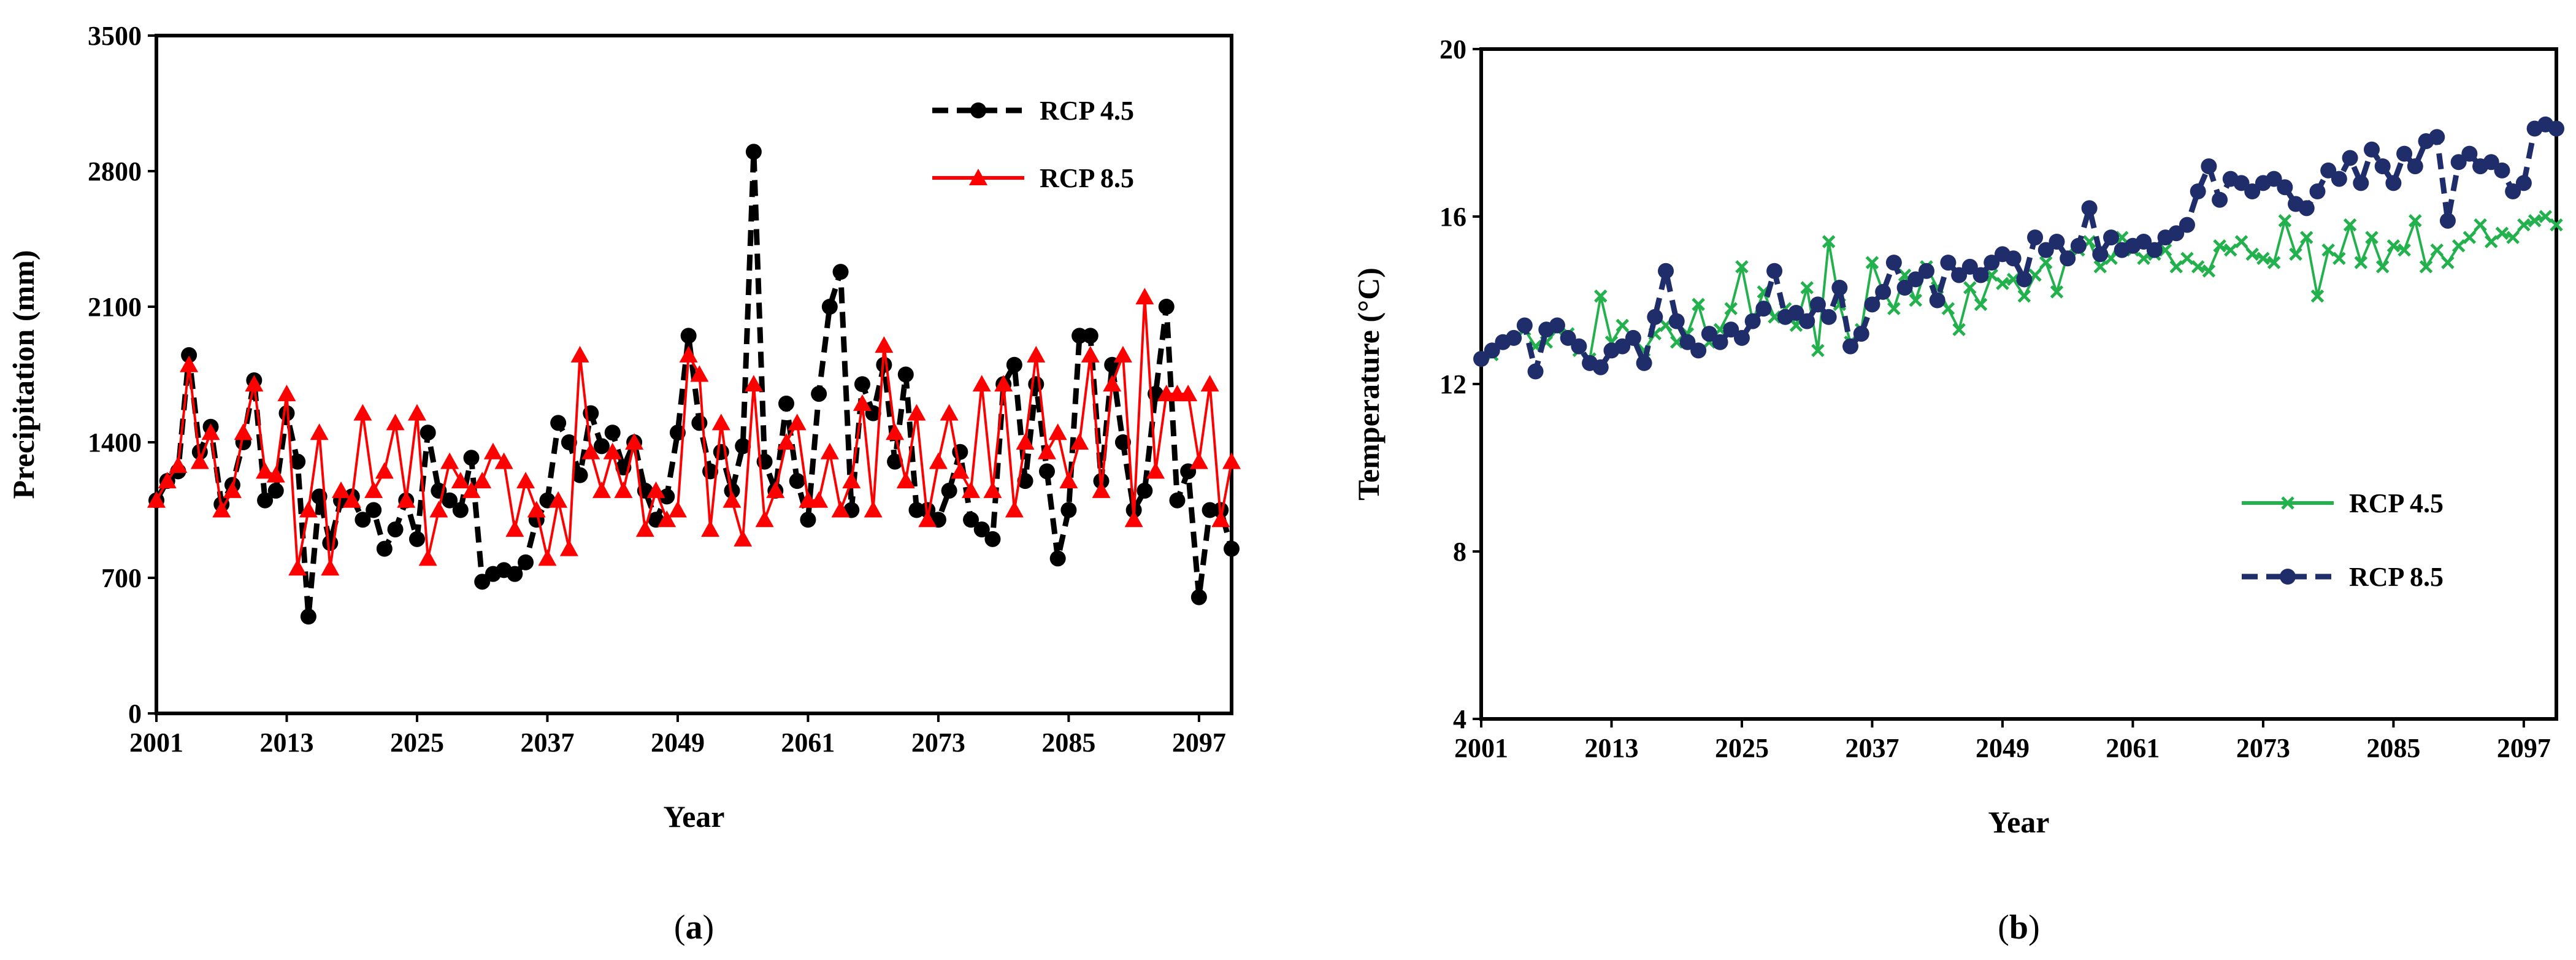 The width and height of the screenshot is (2576, 960). Describe the element at coordinates (1452, 384) in the screenshot. I see `y-tick-label: 12` at that location.